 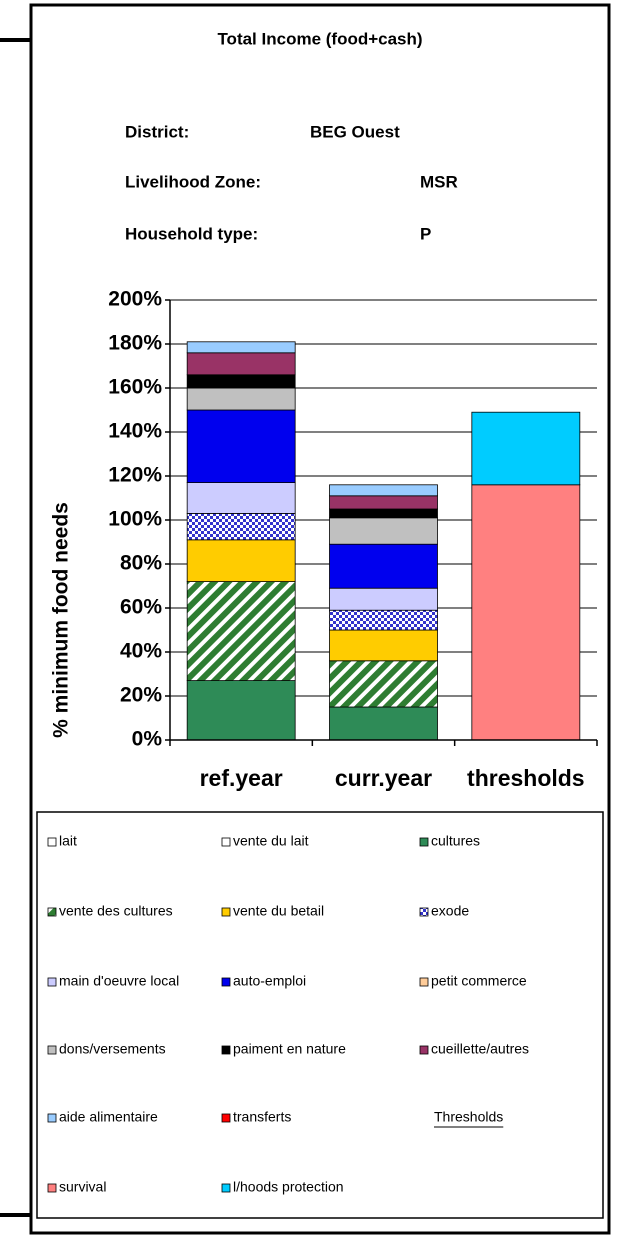 What do you see at coordinates (135, 519) in the screenshot?
I see `y-tick-label: 100%` at bounding box center [135, 519].